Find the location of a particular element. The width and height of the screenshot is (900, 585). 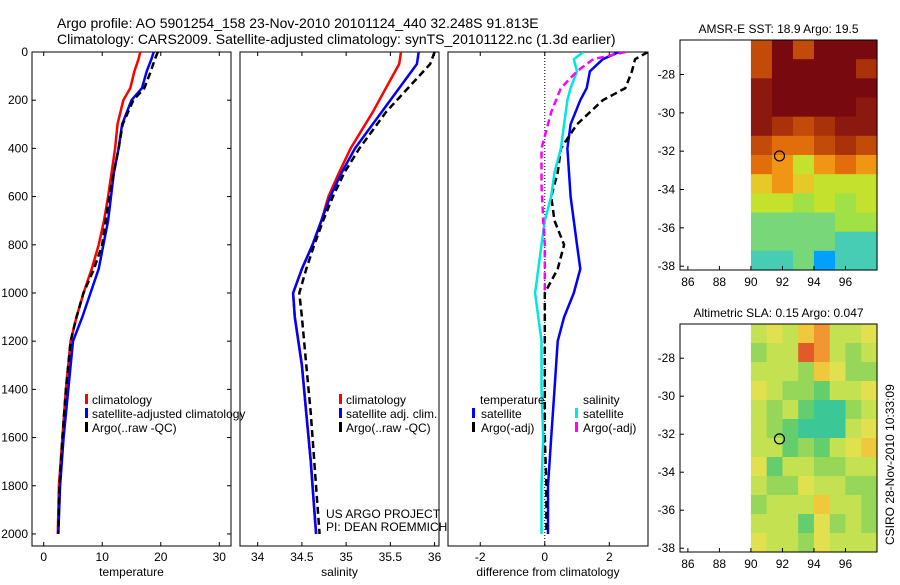

temperature-x-axis-label: temperature is located at coordinates (131, 572).